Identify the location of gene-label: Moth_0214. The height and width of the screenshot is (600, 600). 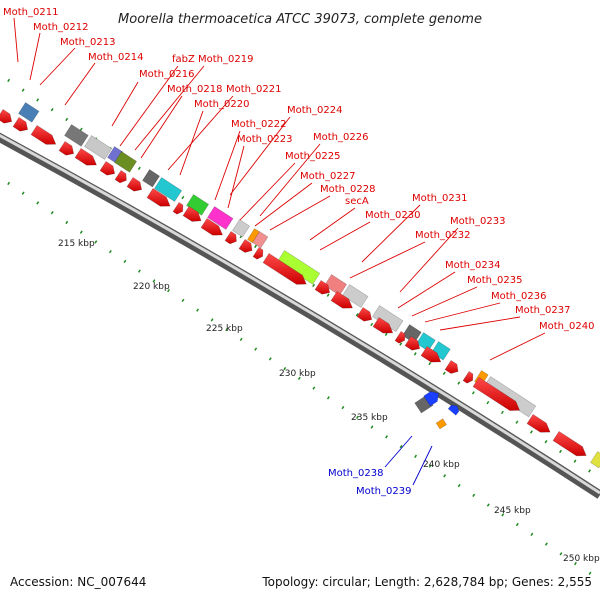
(115, 57).